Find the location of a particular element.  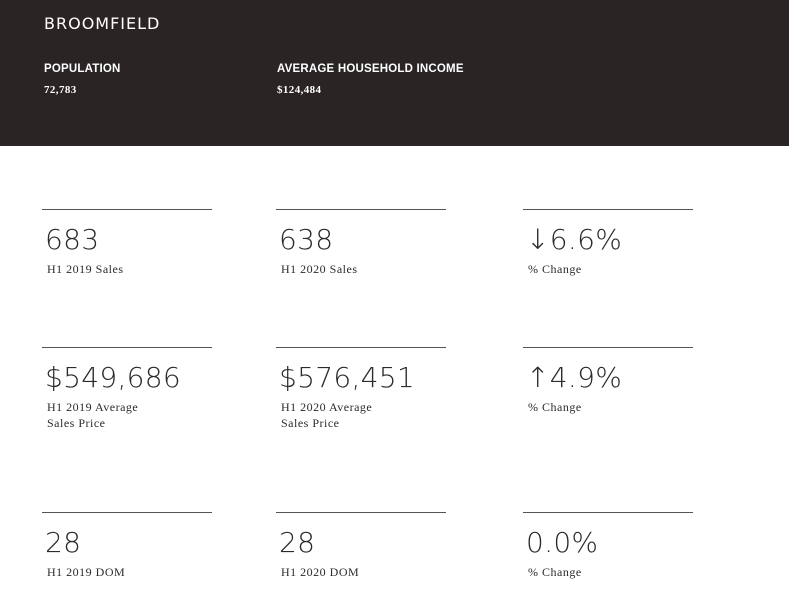

metric-price-2020: $576,451 H1 2020 Average Sales Price is located at coordinates (361, 389).